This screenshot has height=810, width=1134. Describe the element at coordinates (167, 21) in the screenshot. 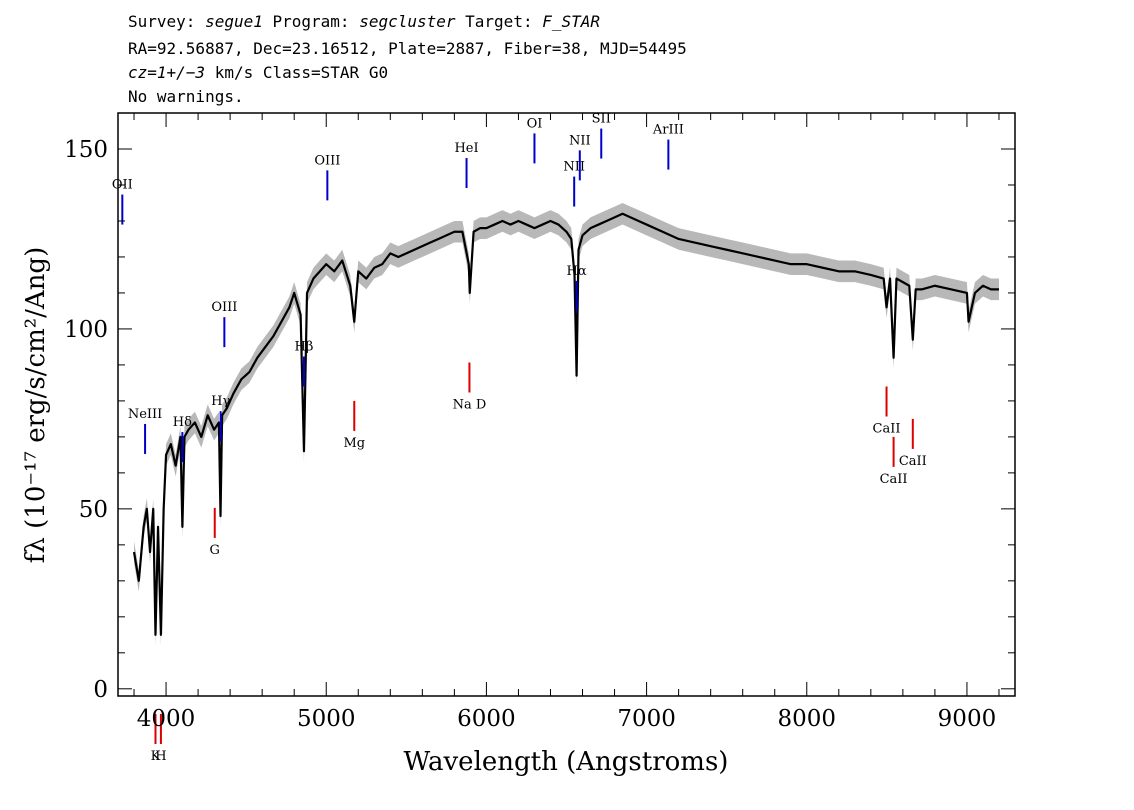

I see `survey-label: Survey:` at that location.